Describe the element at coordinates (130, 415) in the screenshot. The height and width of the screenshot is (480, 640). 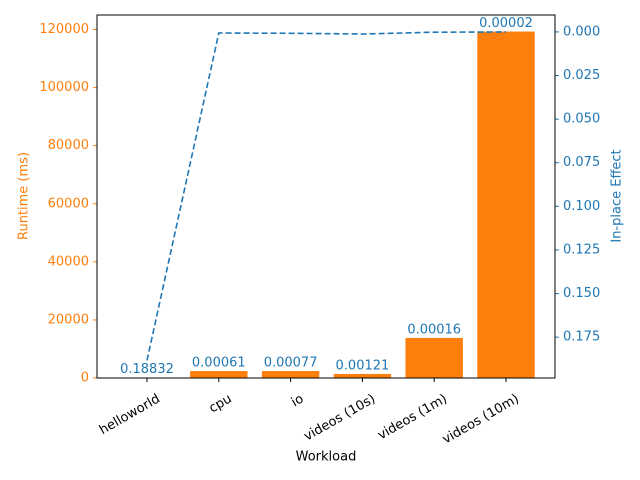
I see `x-tick-label: helloworld` at that location.